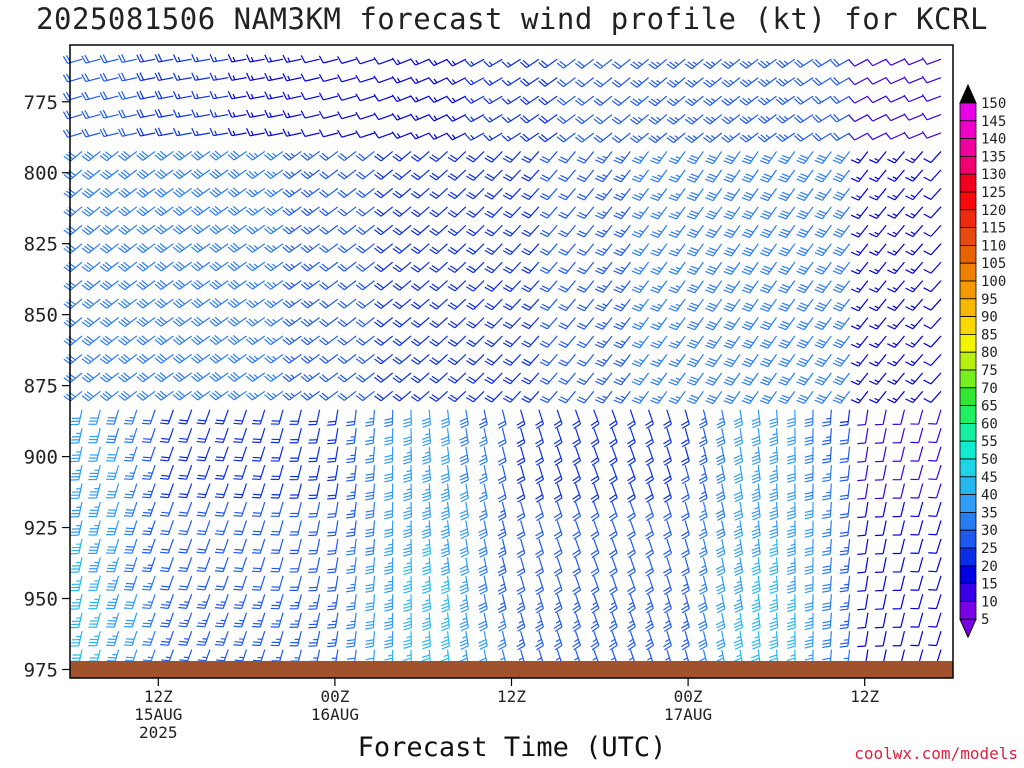 The image size is (1024, 768). Describe the element at coordinates (41, 458) in the screenshot. I see `y-tick-label: 900` at that location.